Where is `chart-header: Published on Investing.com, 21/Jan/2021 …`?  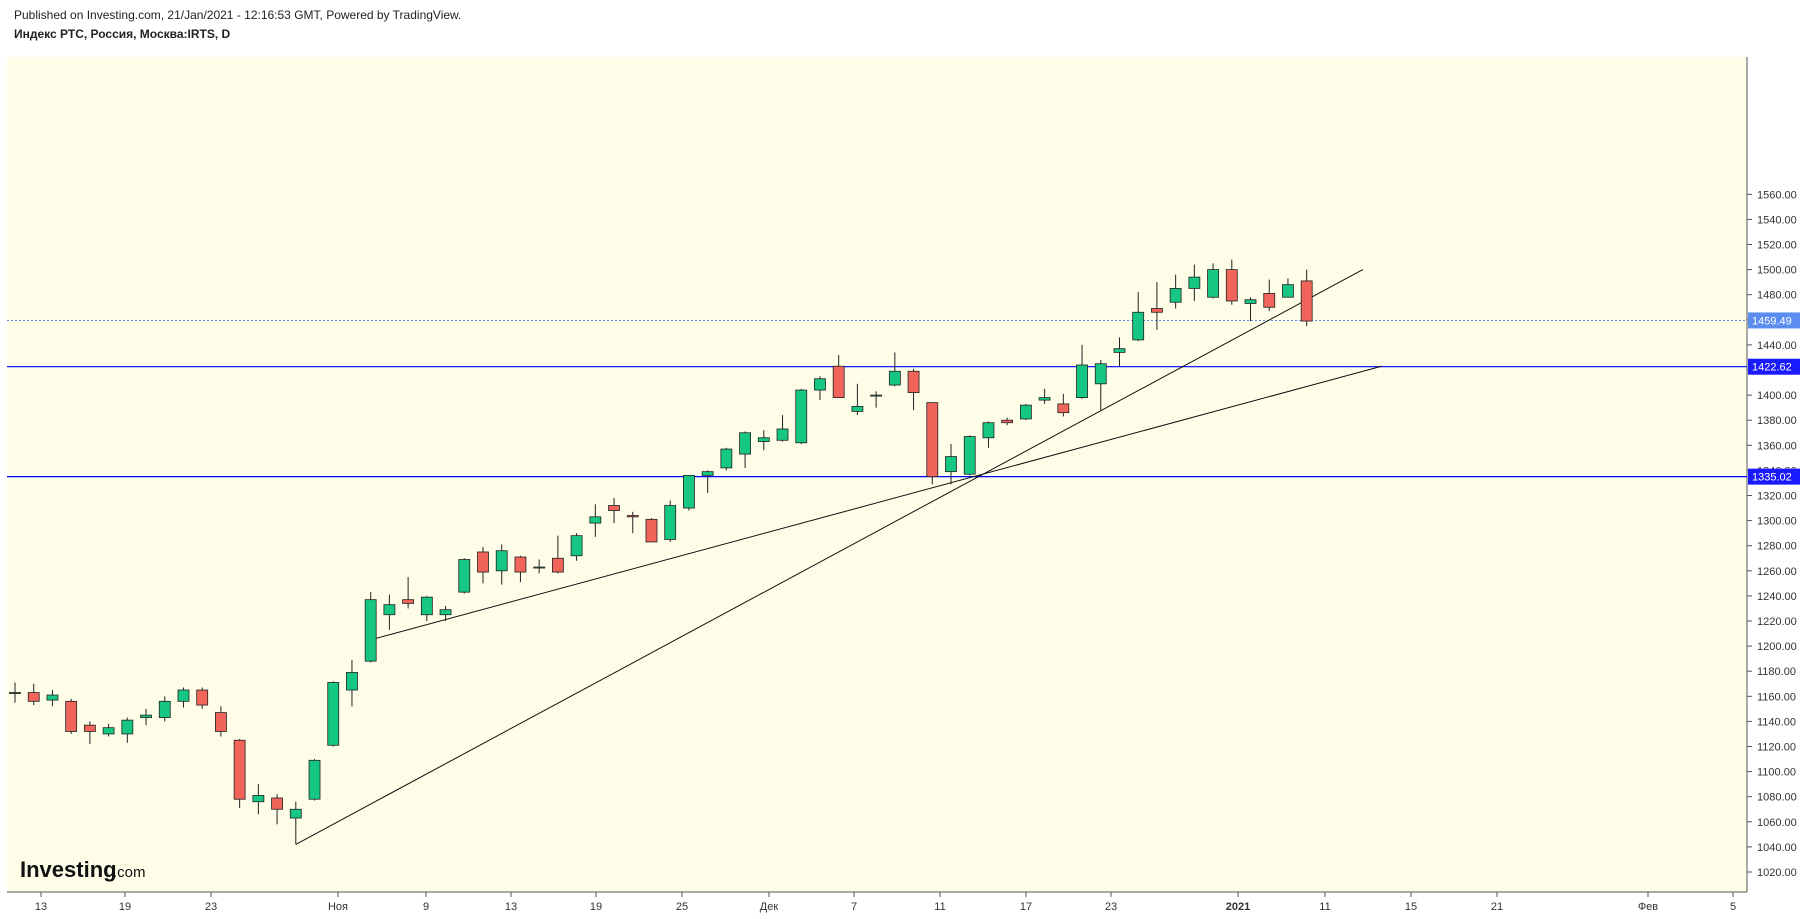
chart-header: Published on Investing.com, 21/Jan/2021 … is located at coordinates (237, 25).